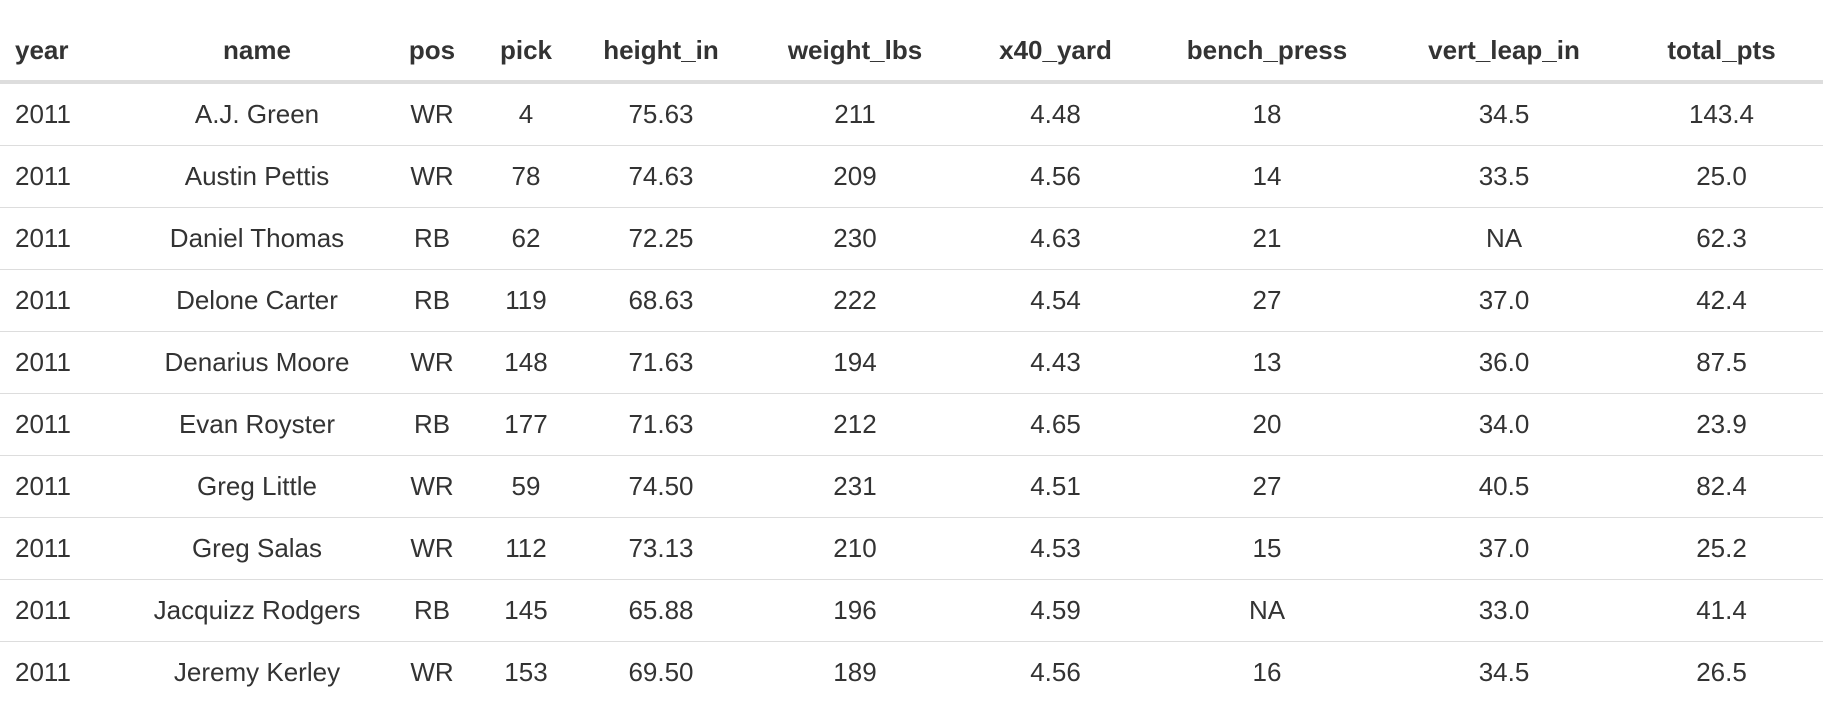  I want to click on cell-vert-leap-in: 40.5, so click(1504, 486).